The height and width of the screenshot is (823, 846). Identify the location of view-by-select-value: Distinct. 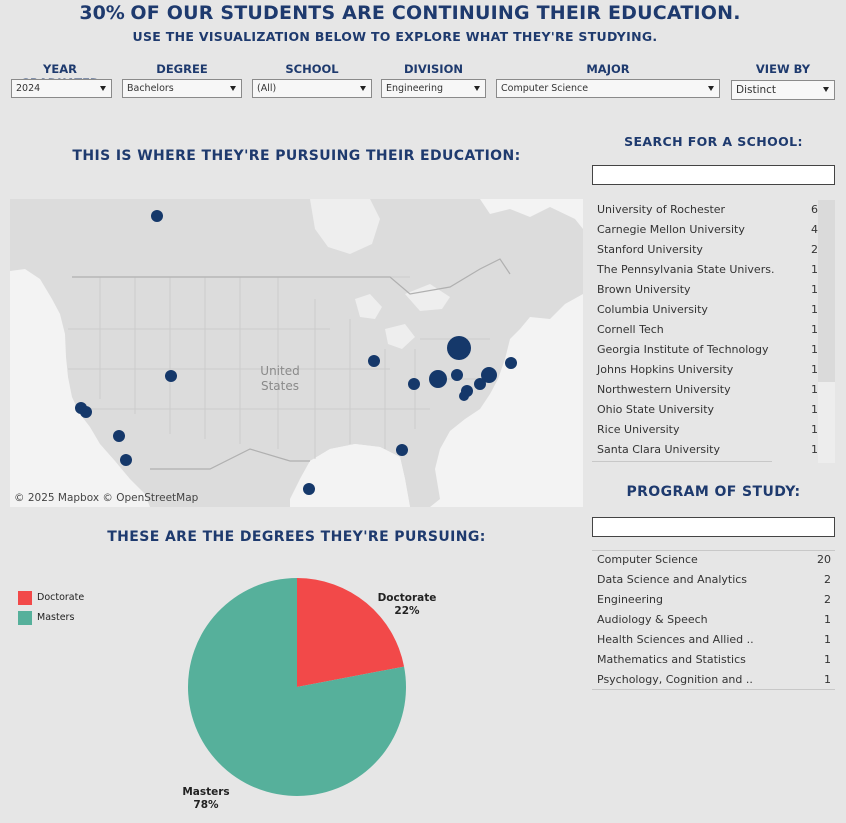
(756, 90).